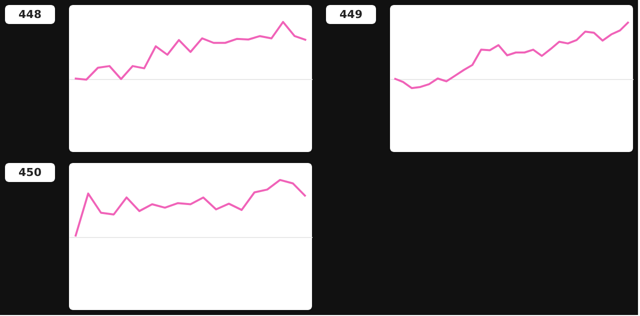  Describe the element at coordinates (30, 14) in the screenshot. I see `chart-title: 448` at that location.